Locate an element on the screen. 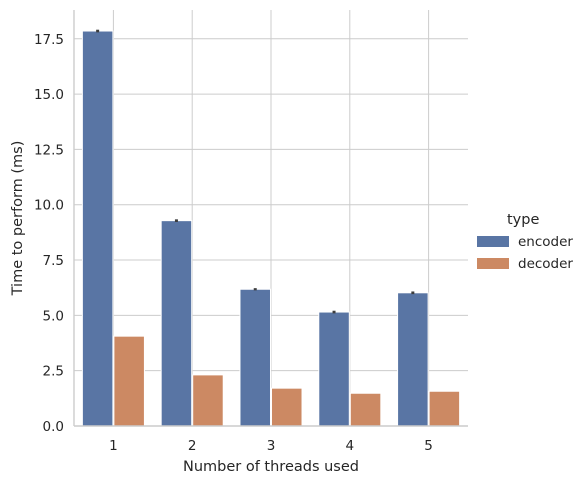  x-tick-label: 4 is located at coordinates (350, 446).